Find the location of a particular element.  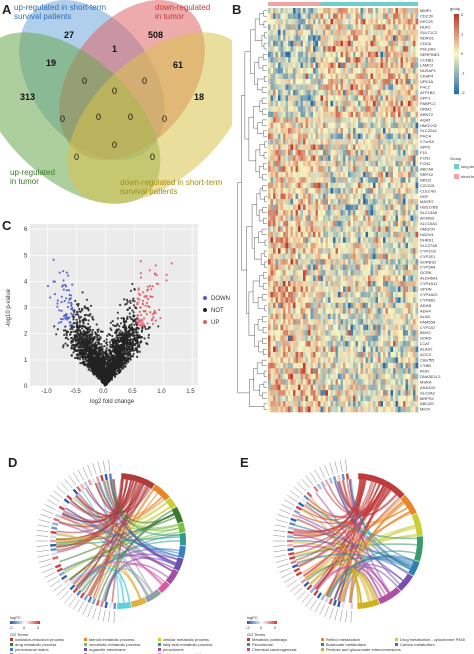

x-axis-label: log2 fold change is located at coordinates (112, 402).